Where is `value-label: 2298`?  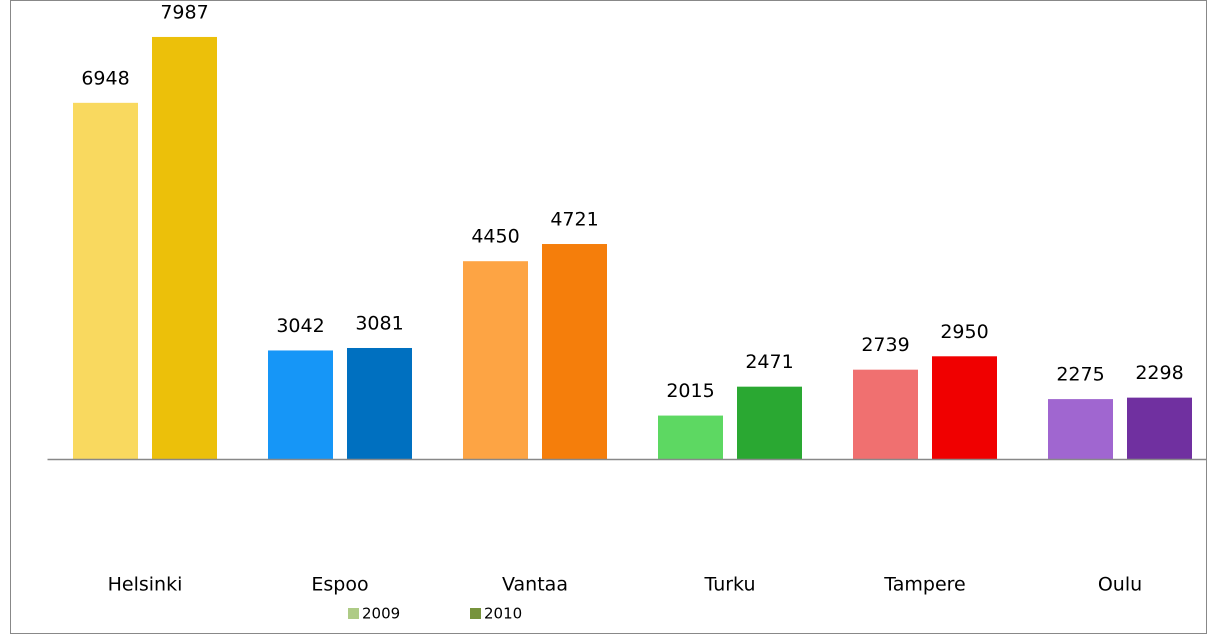 value-label: 2298 is located at coordinates (1159, 373).